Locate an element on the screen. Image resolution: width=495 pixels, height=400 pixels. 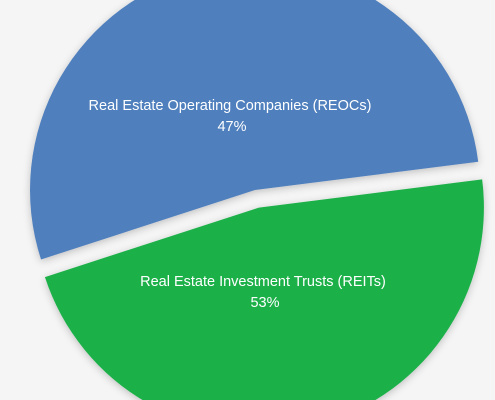
slice-value-reocs: 47% is located at coordinates (231, 127).